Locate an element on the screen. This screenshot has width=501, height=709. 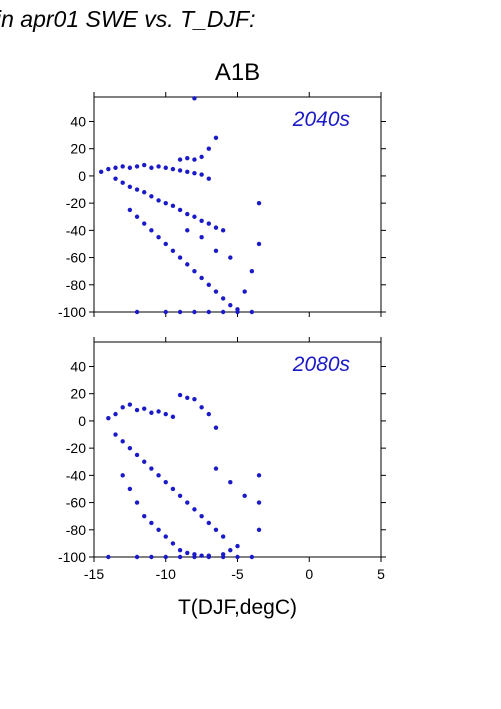
page-title: in apr01 SWE vs. T_DJF: is located at coordinates (128, 19).